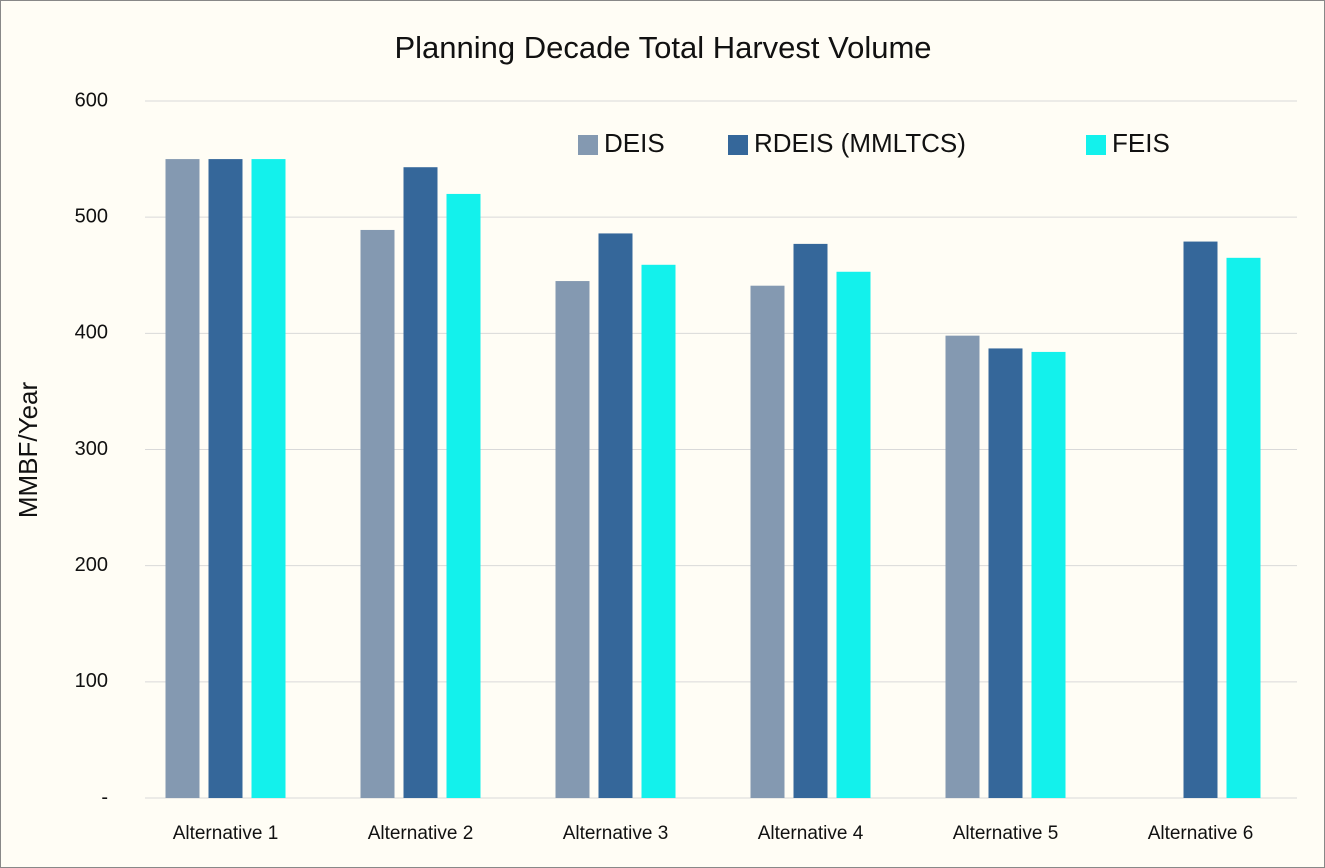  Describe the element at coordinates (28, 450) in the screenshot. I see `y-axis-label: MMBF/Year` at that location.